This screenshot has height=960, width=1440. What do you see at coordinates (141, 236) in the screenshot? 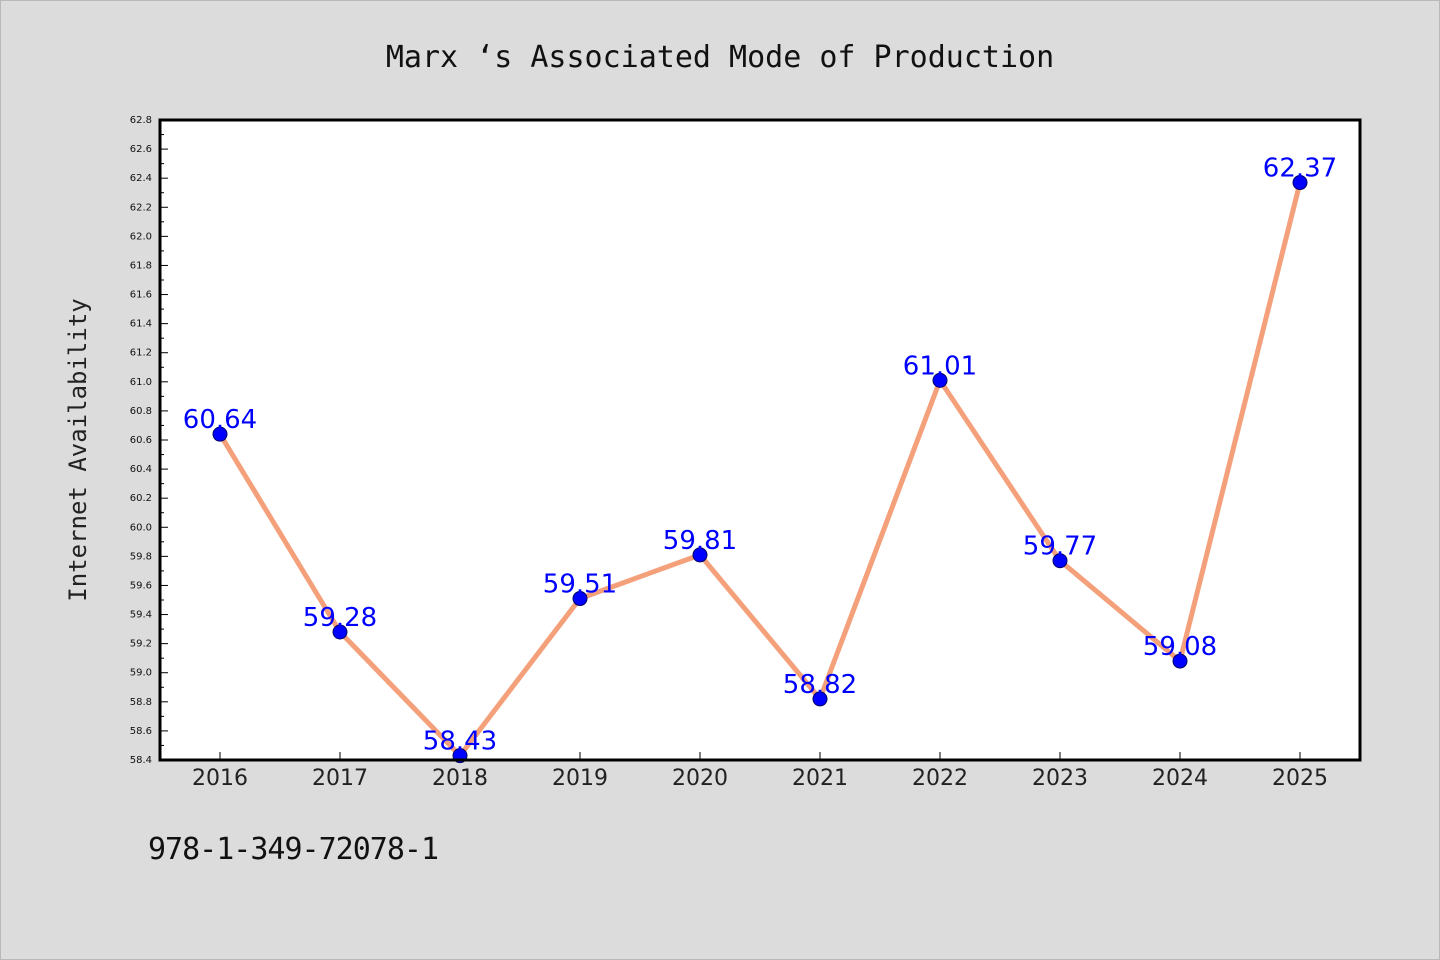
I see `y-tick-label: 62.0` at bounding box center [141, 236].